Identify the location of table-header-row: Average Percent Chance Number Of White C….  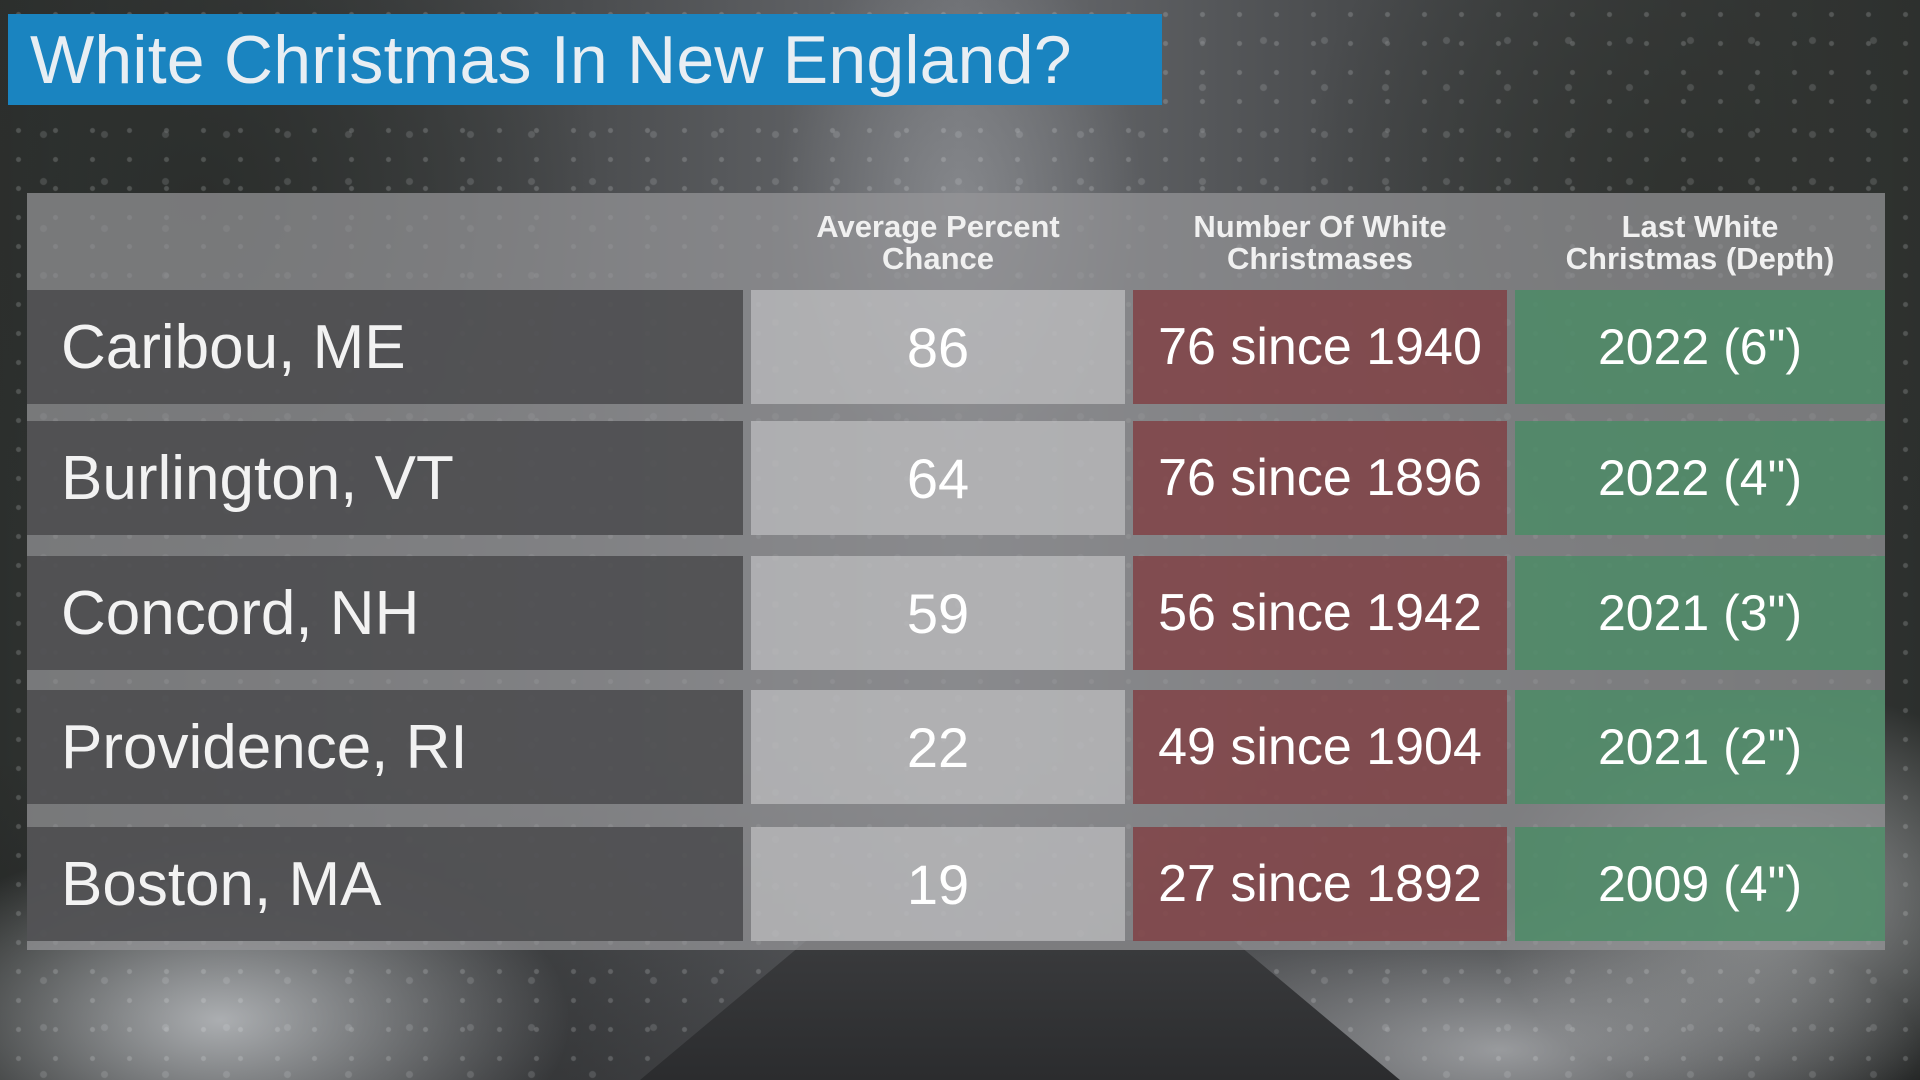
(956, 241).